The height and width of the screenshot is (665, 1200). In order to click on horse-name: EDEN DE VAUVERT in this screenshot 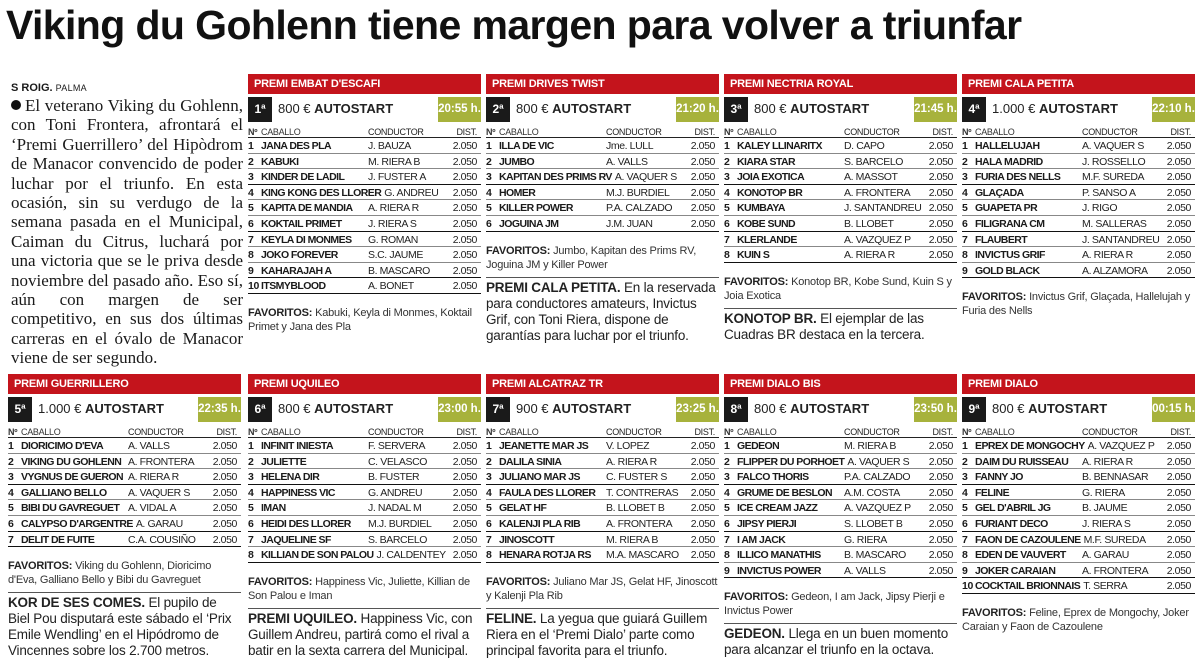, I will do `click(1020, 555)`.